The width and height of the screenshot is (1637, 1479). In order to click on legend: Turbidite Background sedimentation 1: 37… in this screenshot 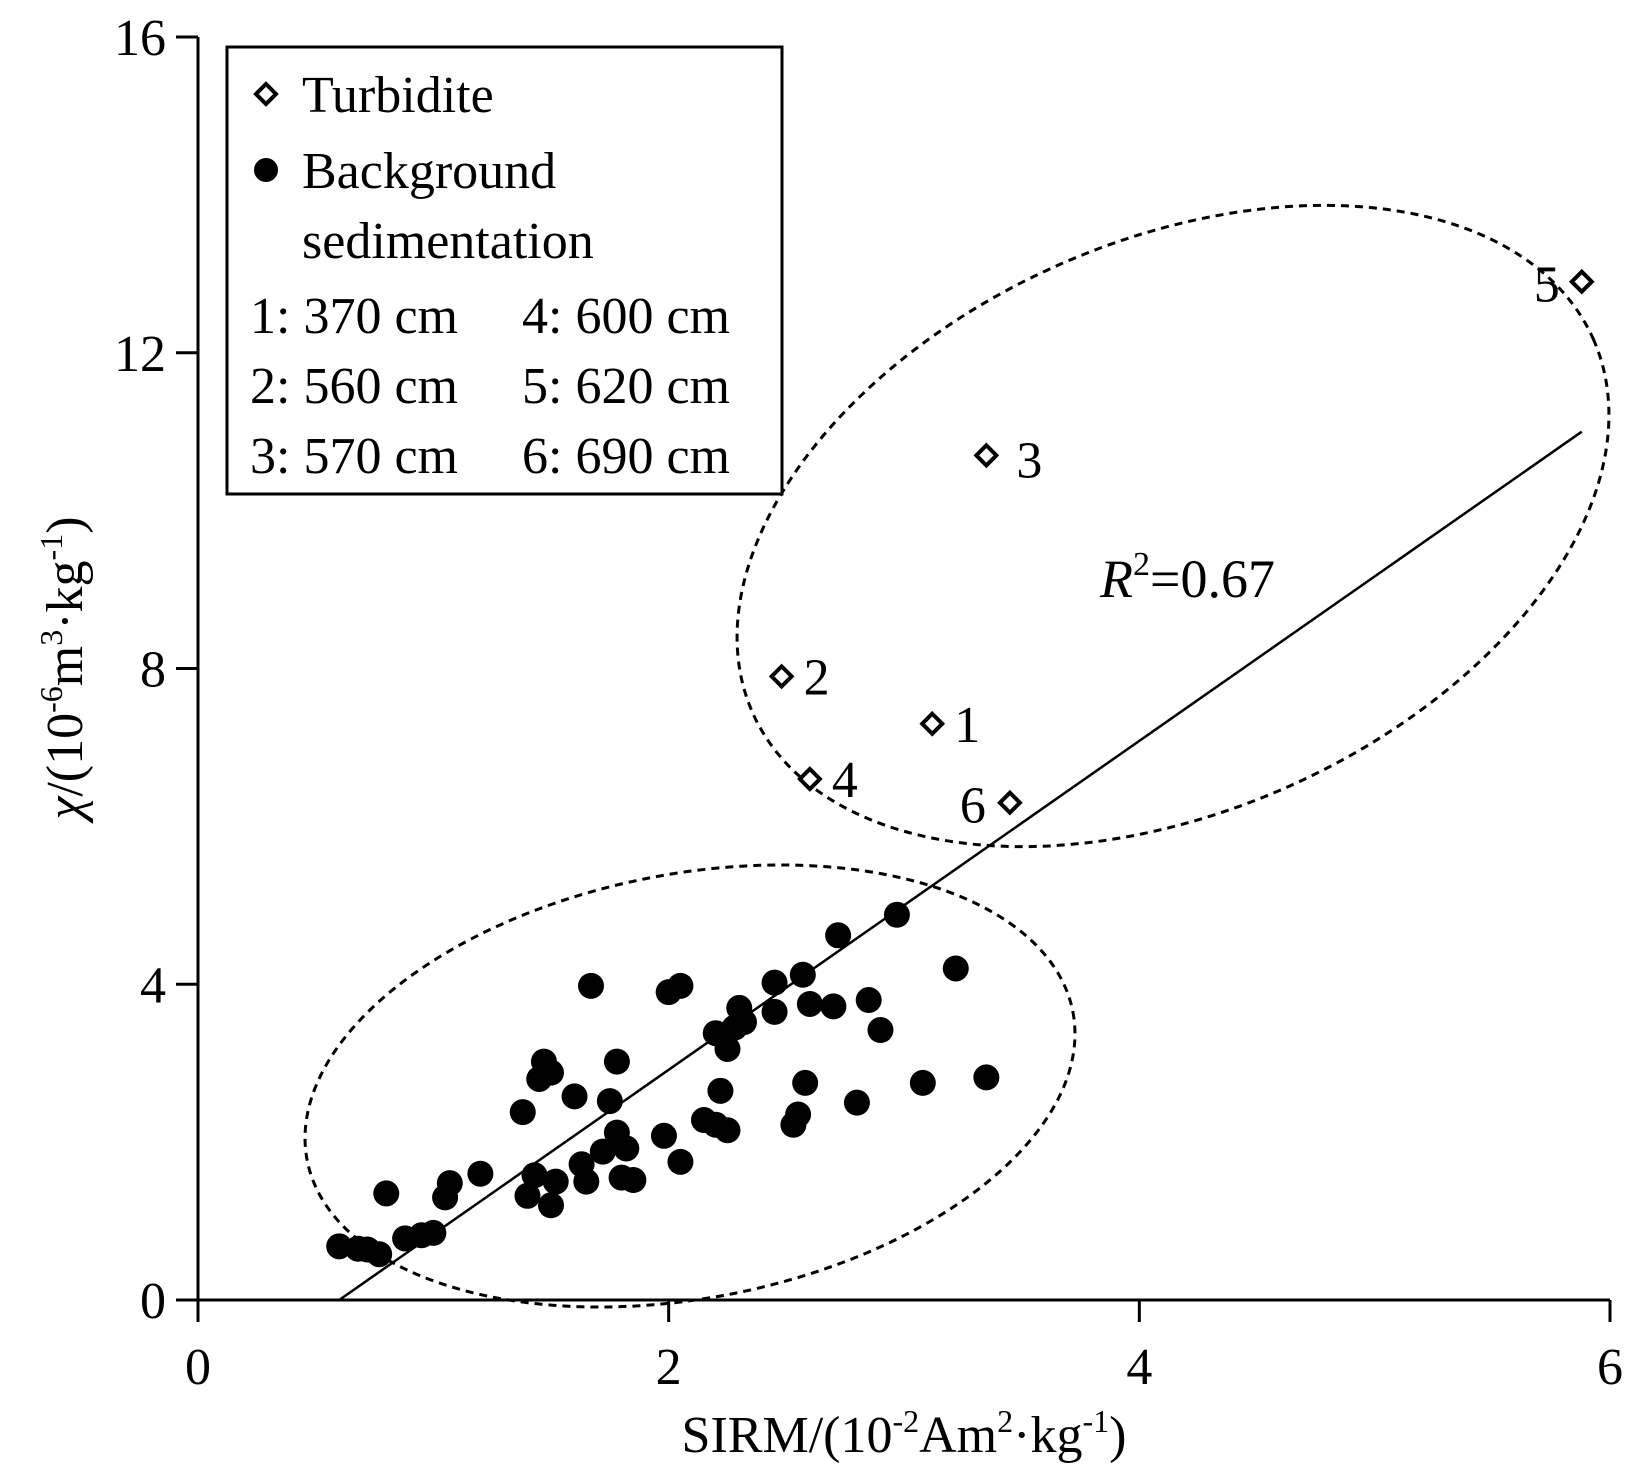, I will do `click(504, 270)`.